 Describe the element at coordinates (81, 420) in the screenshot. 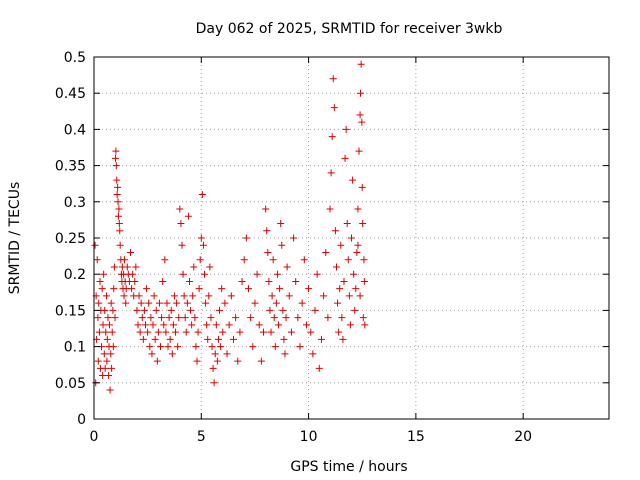

I see `y-tick-label: 0` at that location.